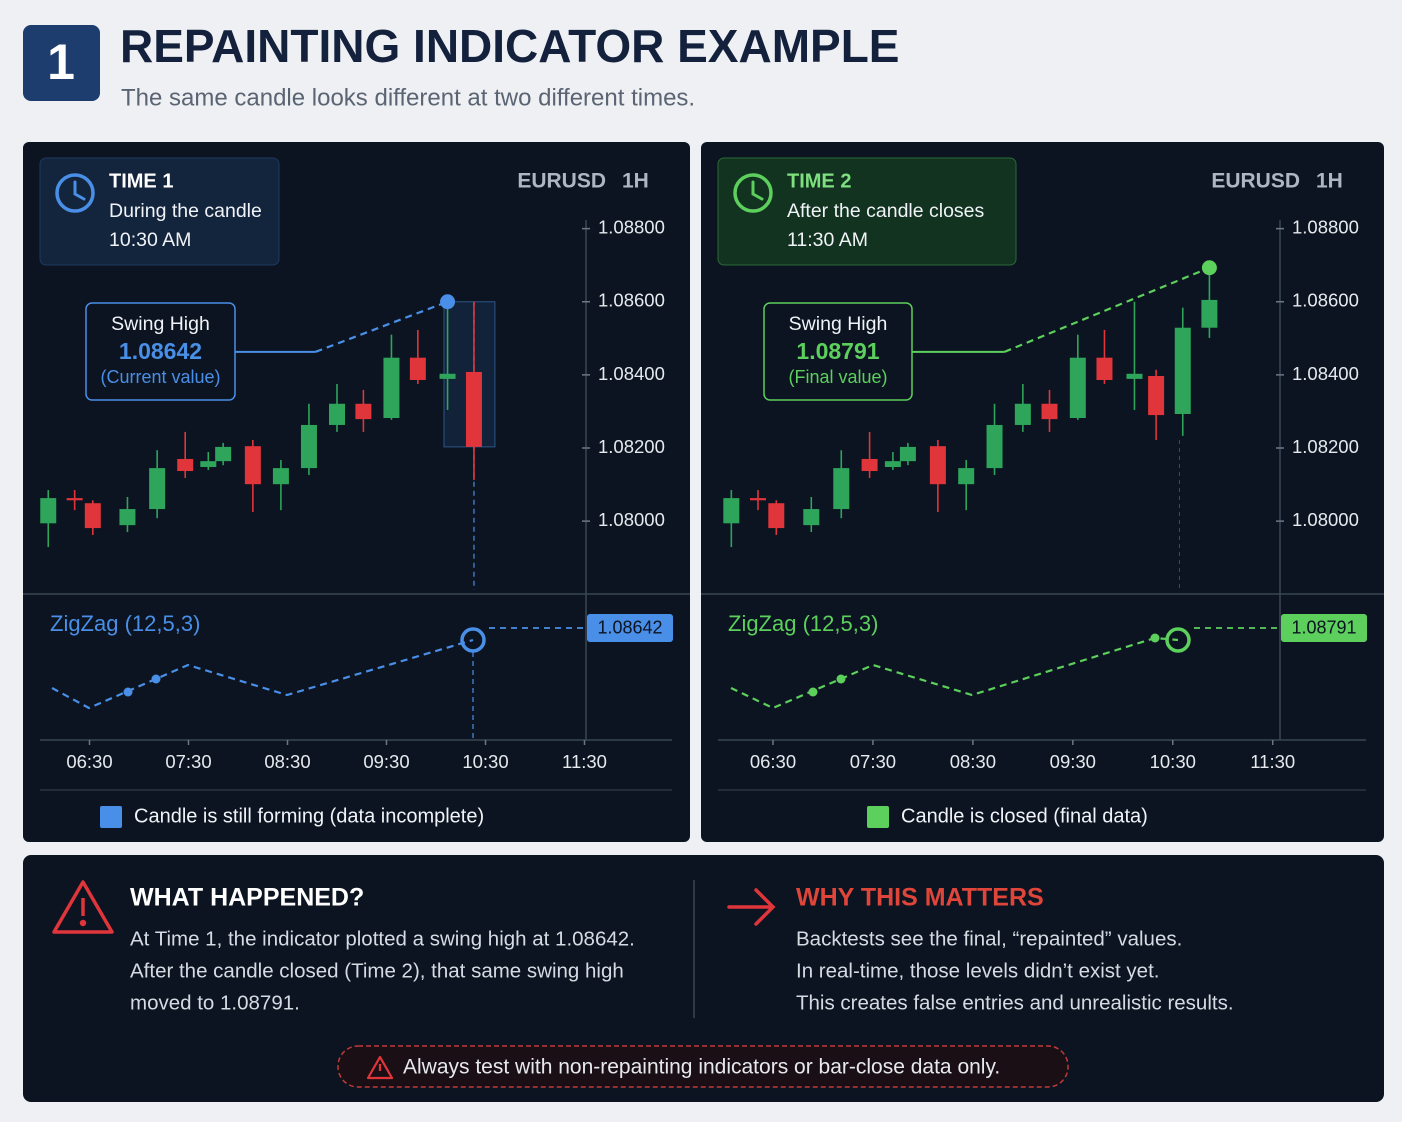 The width and height of the screenshot is (1402, 1122). Describe the element at coordinates (160, 377) in the screenshot. I see `swing-note: (Current value)` at that location.